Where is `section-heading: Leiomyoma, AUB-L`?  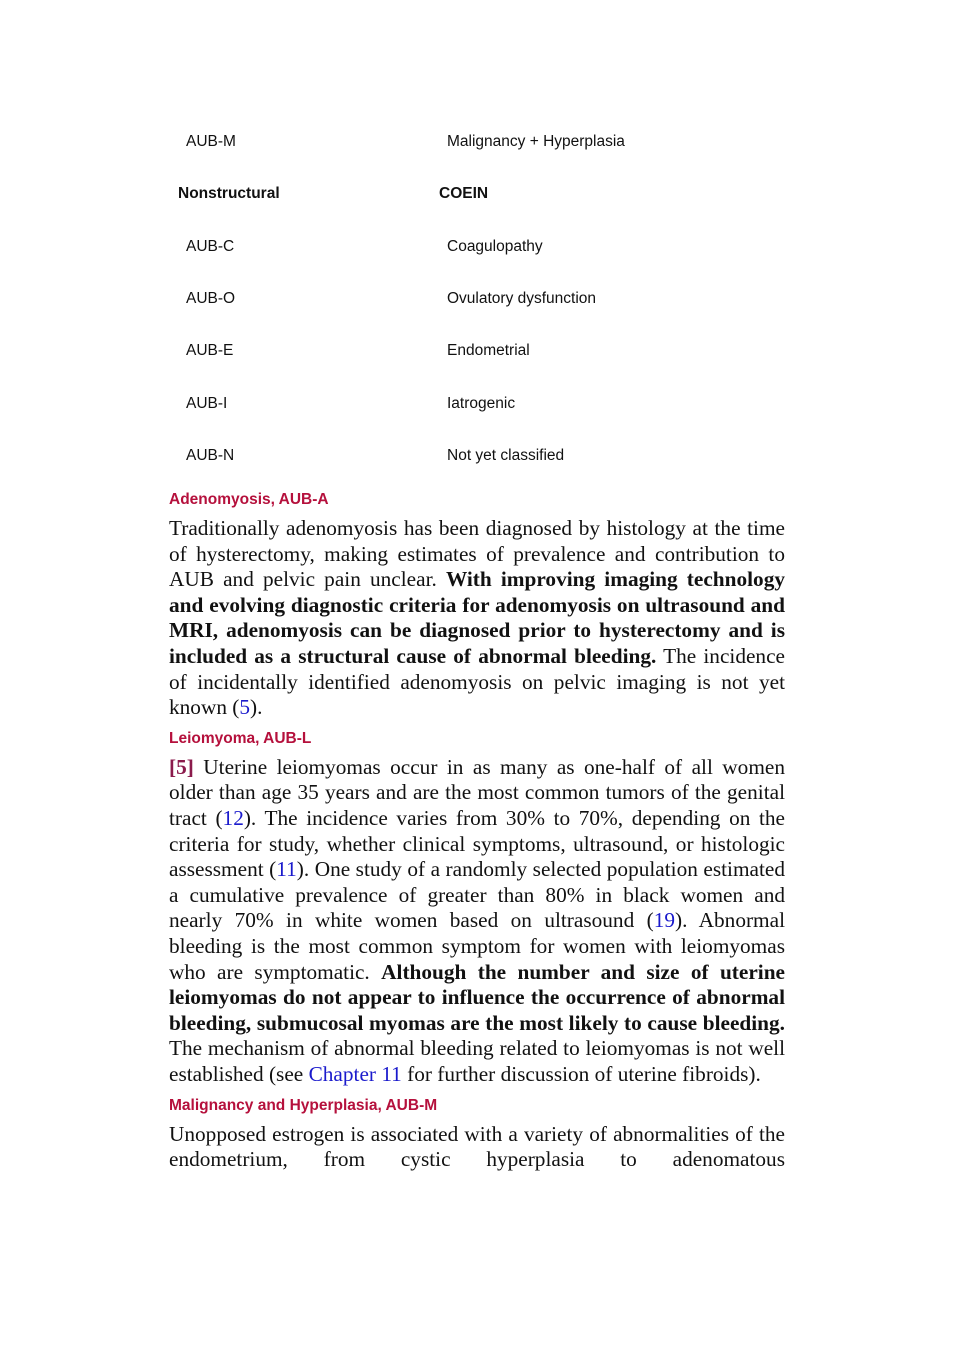
section-heading: Leiomyoma, AUB-L is located at coordinates (240, 738).